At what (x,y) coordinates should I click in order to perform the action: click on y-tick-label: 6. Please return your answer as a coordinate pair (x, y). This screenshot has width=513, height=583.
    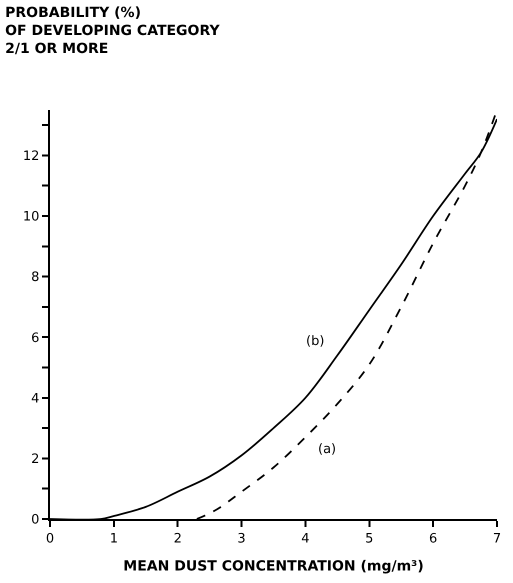
    Looking at the image, I should click on (35, 338).